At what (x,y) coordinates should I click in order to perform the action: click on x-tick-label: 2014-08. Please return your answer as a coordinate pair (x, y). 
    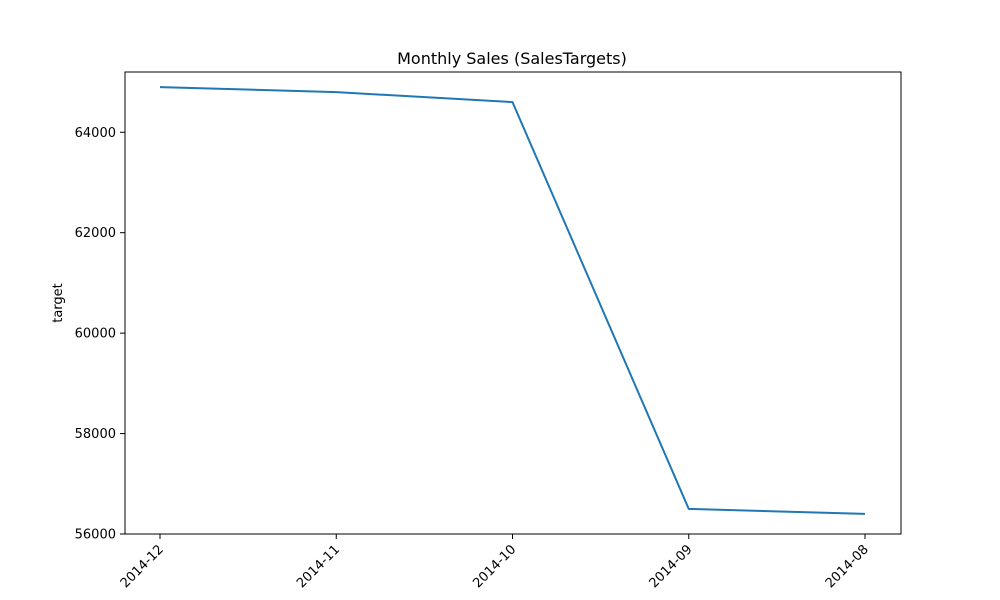
    Looking at the image, I should click on (847, 566).